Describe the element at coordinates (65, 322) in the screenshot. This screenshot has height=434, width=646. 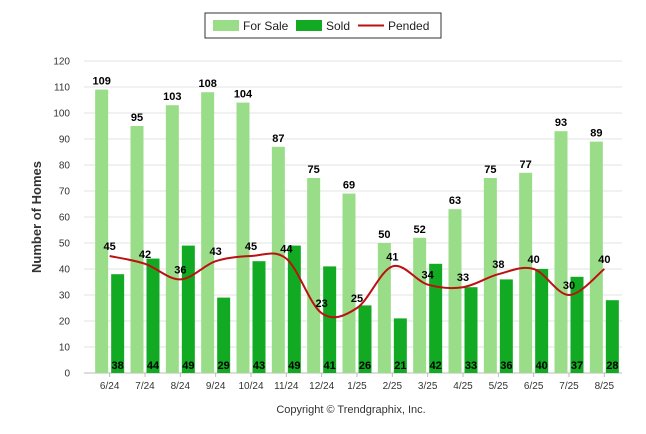
I see `y-tick-label: 20` at that location.